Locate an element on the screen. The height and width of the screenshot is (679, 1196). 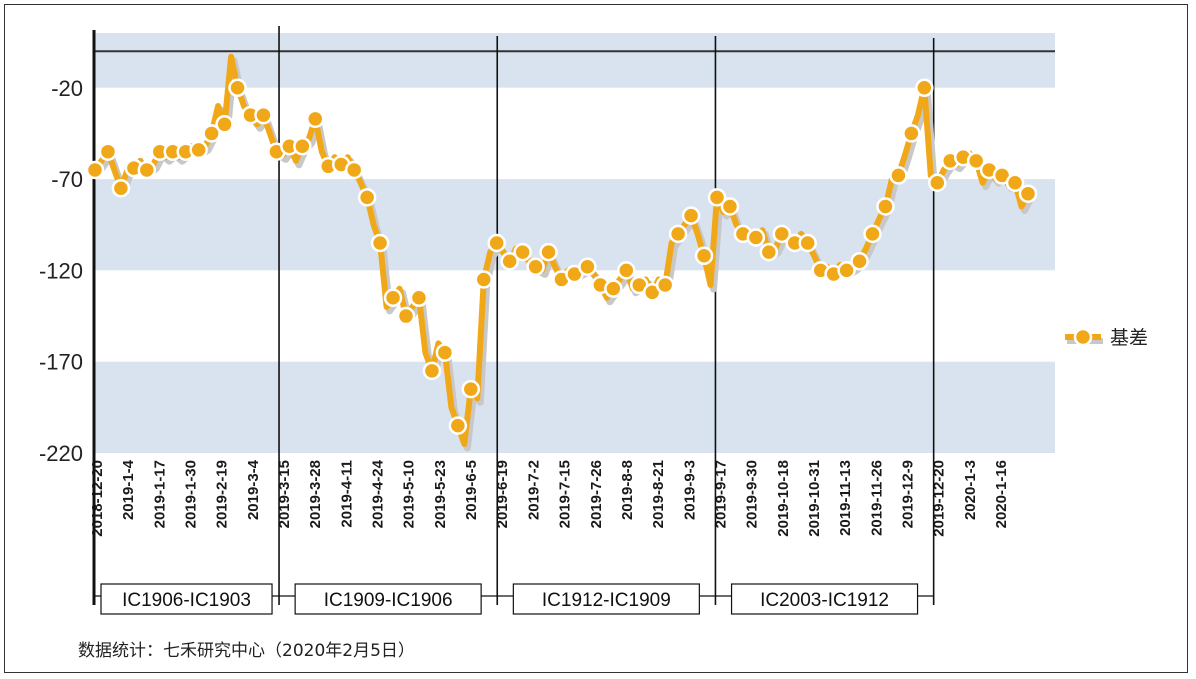
x-tick-label: 2019-2-19 is located at coordinates (222, 494).